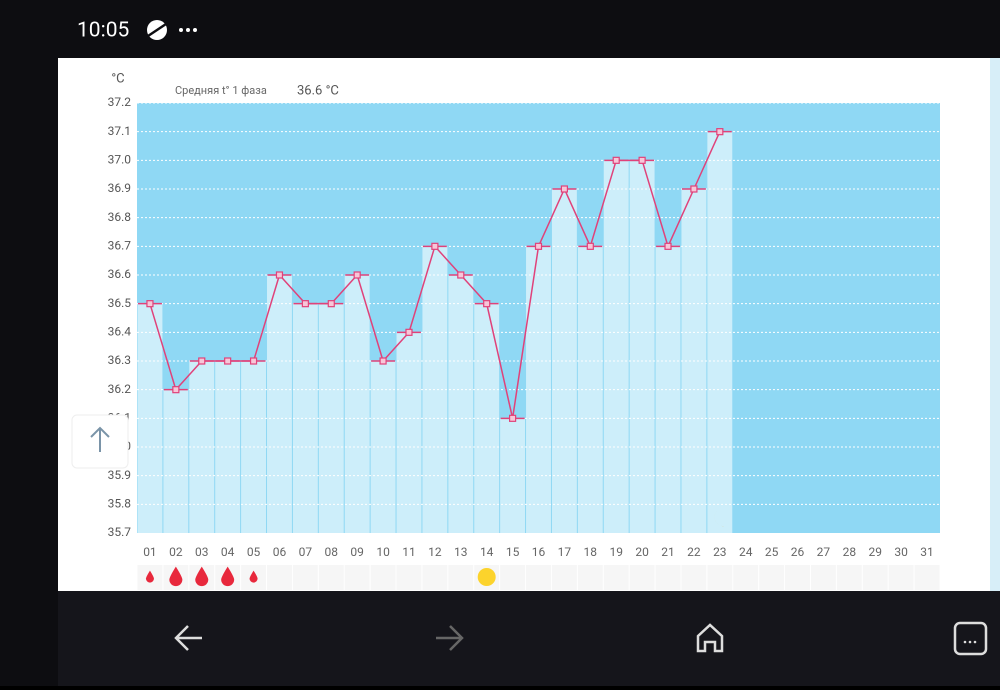 This screenshot has height=690, width=1000. What do you see at coordinates (710, 638) in the screenshot?
I see `home-button` at bounding box center [710, 638].